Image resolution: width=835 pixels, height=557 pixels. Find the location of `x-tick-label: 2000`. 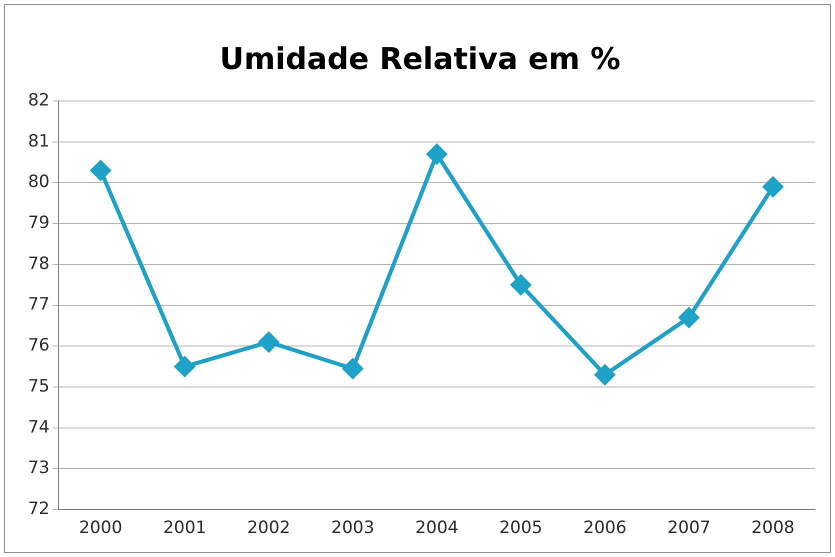

x-tick-label: 2000 is located at coordinates (100, 528).